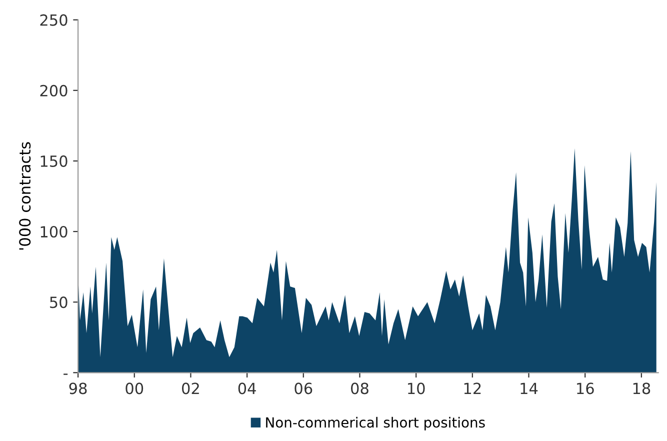 Image resolution: width=667 pixels, height=441 pixels. What do you see at coordinates (78, 388) in the screenshot?
I see `x-tick-label: 98` at bounding box center [78, 388].